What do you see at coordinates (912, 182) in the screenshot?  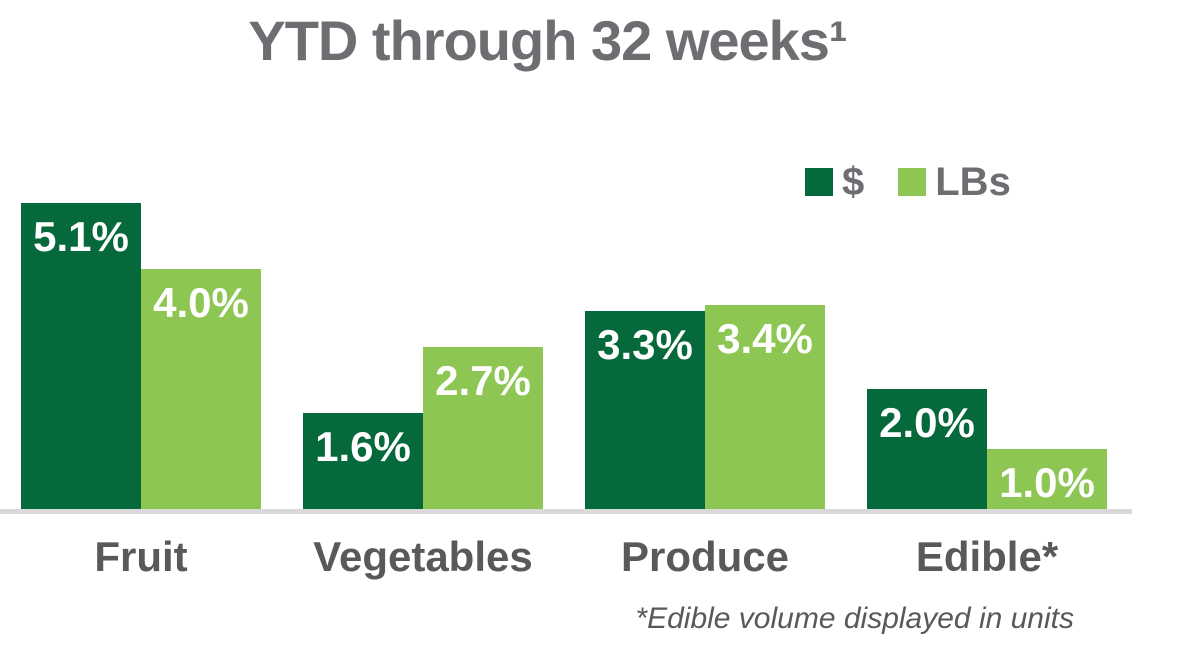 I see `legend-swatch-lbs-icon` at bounding box center [912, 182].